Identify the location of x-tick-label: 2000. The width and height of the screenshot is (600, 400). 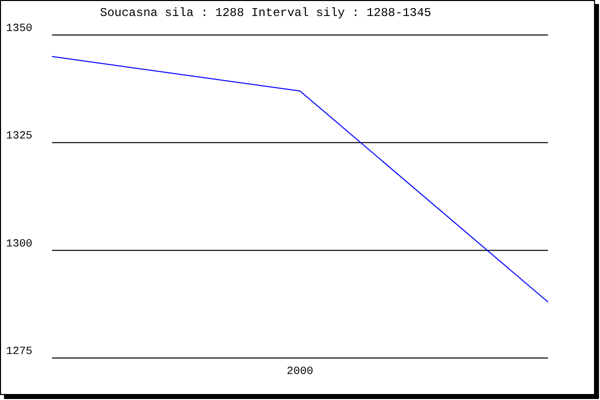
(300, 372).